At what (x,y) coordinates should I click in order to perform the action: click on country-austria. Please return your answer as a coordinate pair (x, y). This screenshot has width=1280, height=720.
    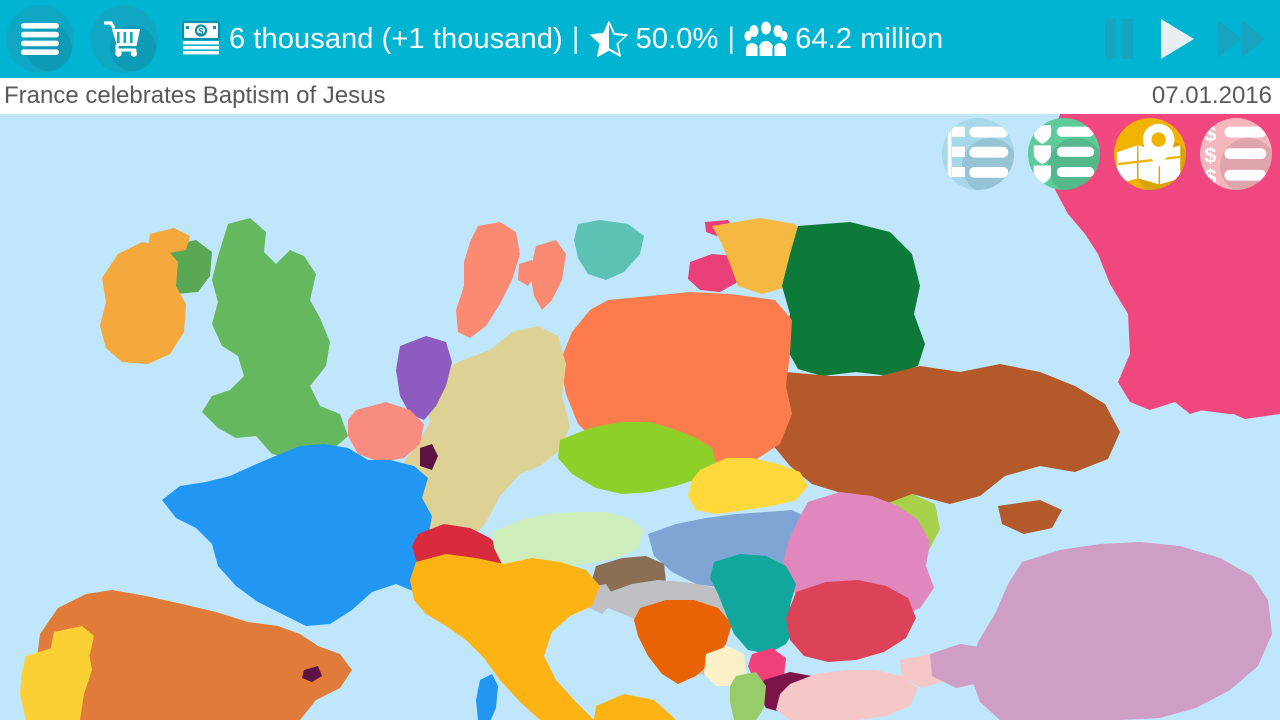
    Looking at the image, I should click on (568, 542).